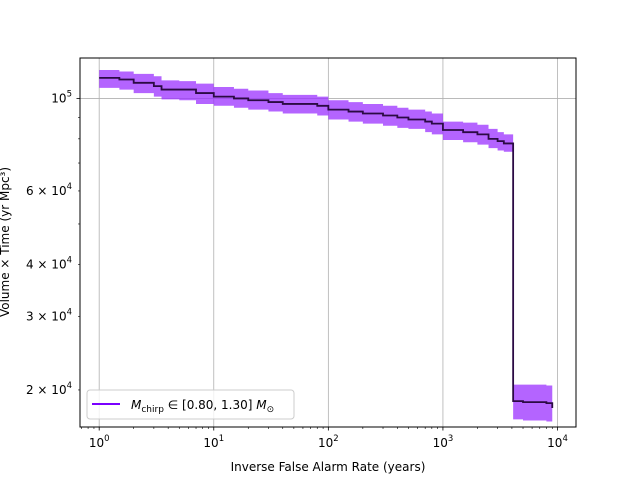 Image resolution: width=640 pixels, height=480 pixels. I want to click on legend-label: Mchirp ∈ [0.80, 1.30] M⊙, so click(202, 406).